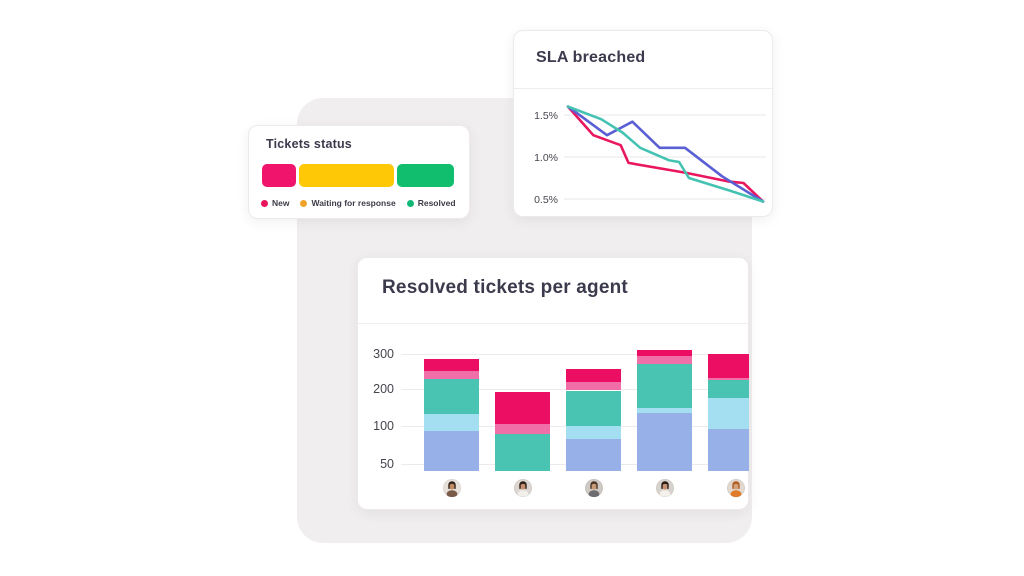 The width and height of the screenshot is (1024, 576). Describe the element at coordinates (728, 450) in the screenshot. I see `agent-5-segment-periwinkle` at that location.